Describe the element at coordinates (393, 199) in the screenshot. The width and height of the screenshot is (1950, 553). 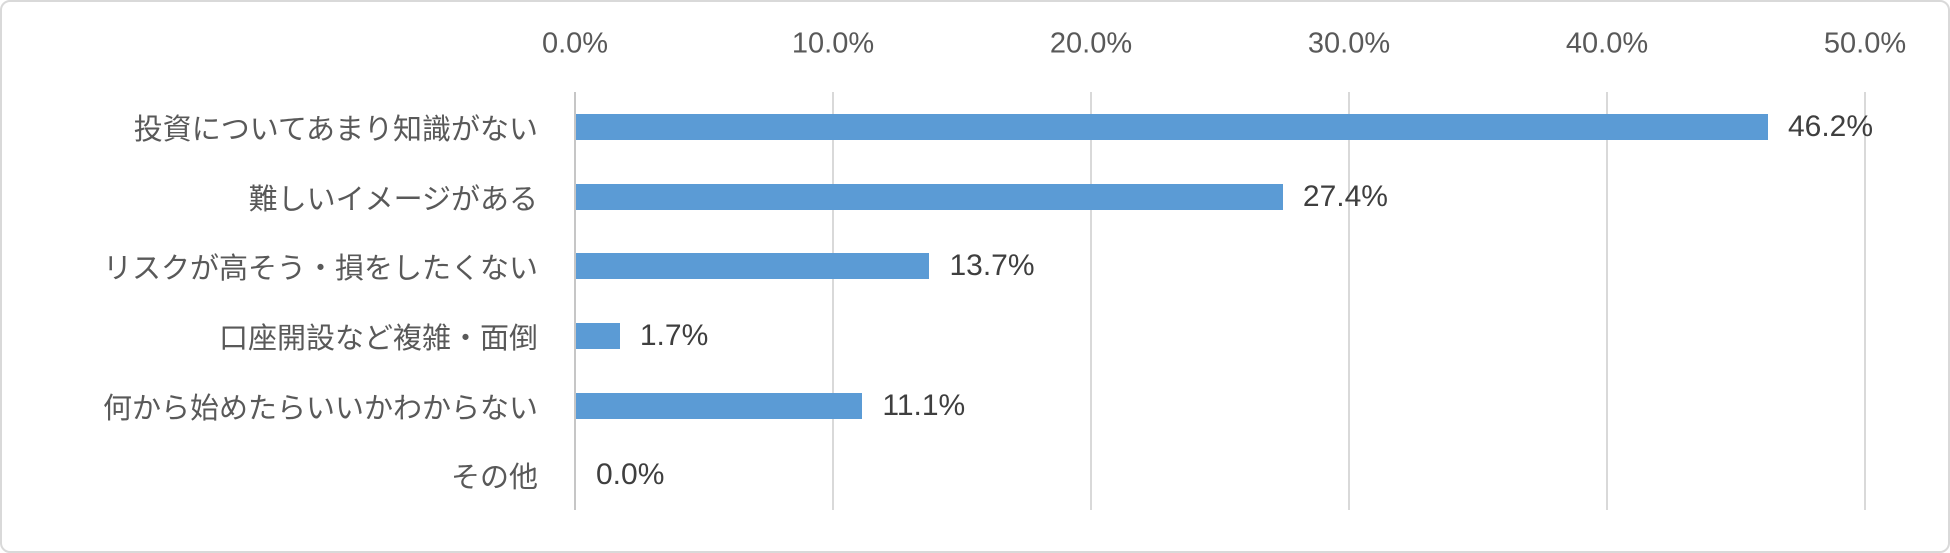
I see `category-label: 難しいイメージがある` at that location.